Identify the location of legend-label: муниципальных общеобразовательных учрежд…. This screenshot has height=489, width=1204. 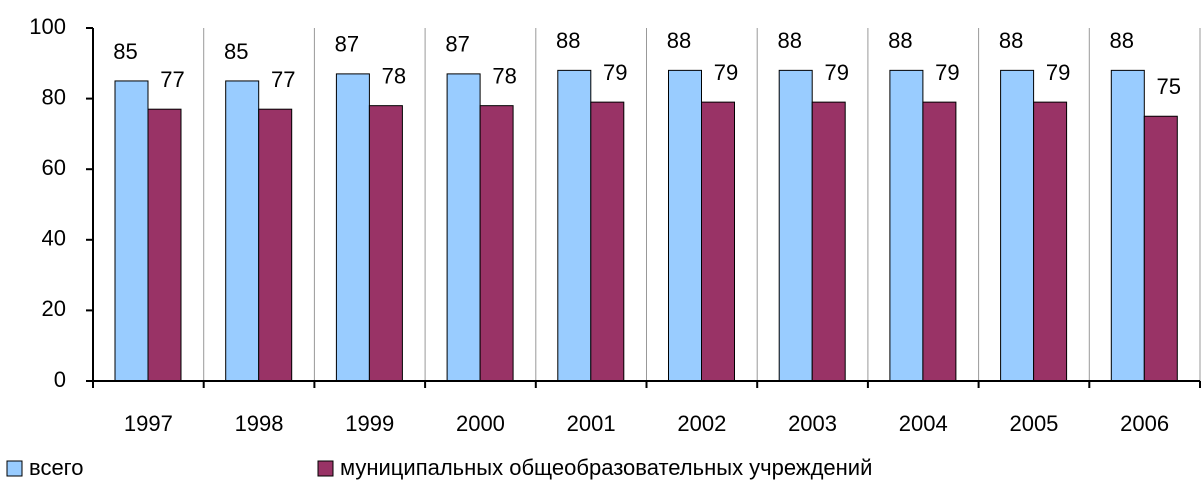
(606, 467).